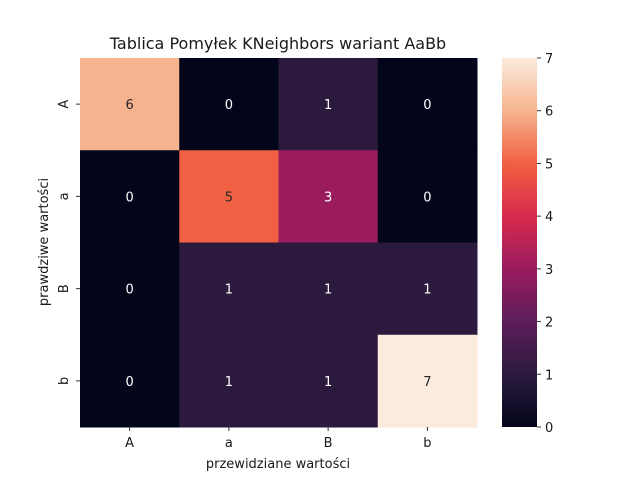 The image size is (640, 480). What do you see at coordinates (278, 464) in the screenshot?
I see `x-axis-label: przewidziane wartości` at bounding box center [278, 464].